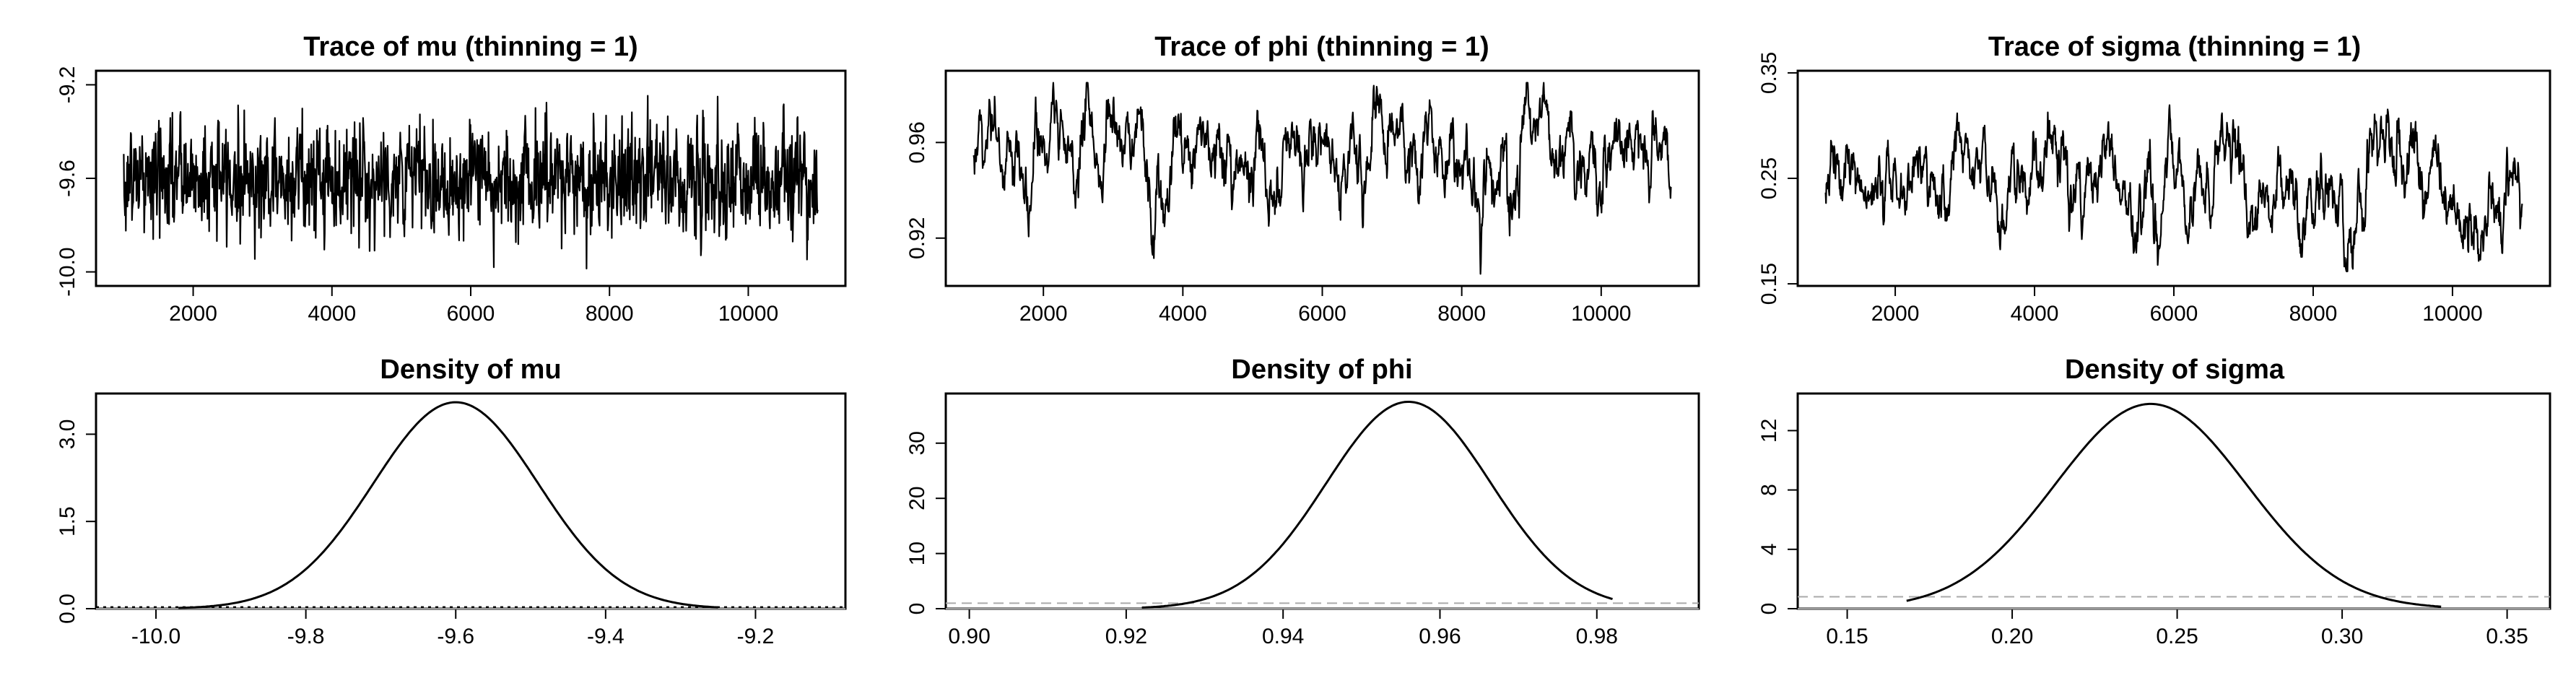  I want to click on x-tick-label: -9.6, so click(455, 637).